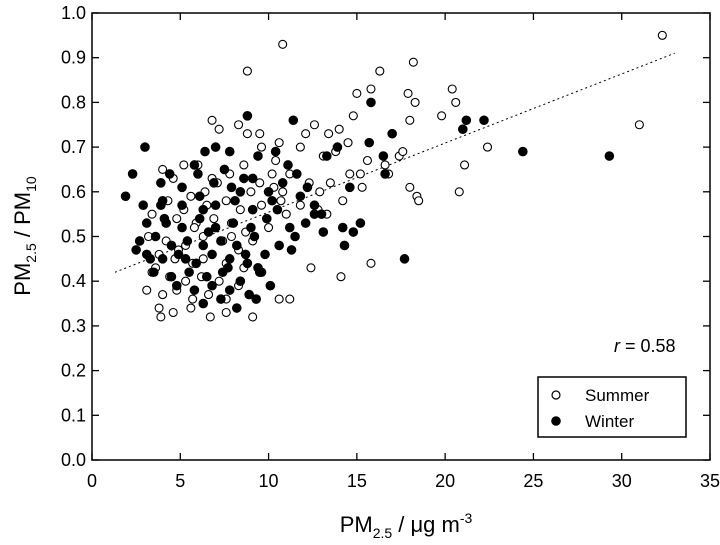 This screenshot has height=545, width=720. I want to click on x-axis-label-sub: 2.5, so click(383, 533).